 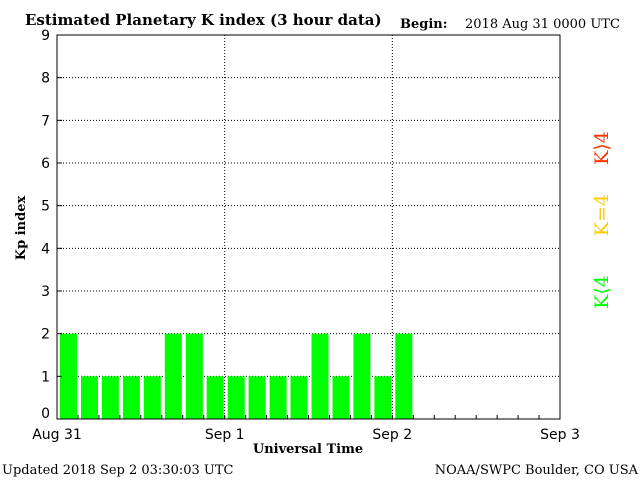 What do you see at coordinates (45, 414) in the screenshot?
I see `y-tick-label: 0` at bounding box center [45, 414].